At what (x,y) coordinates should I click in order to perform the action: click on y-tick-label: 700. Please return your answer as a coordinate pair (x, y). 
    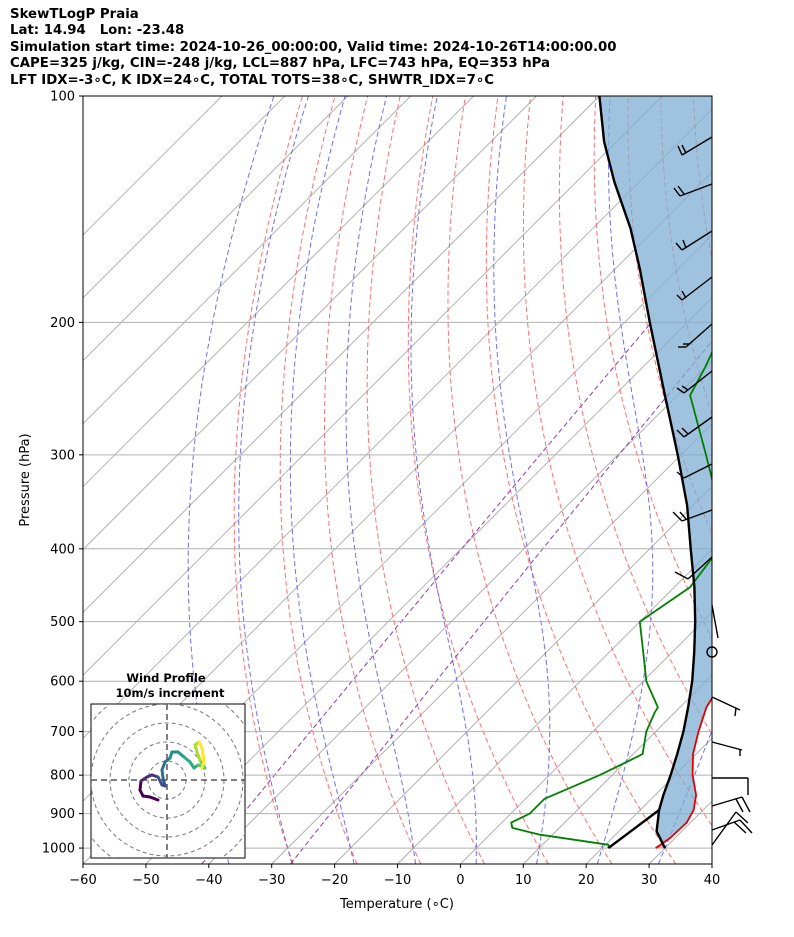
    Looking at the image, I should click on (62, 732).